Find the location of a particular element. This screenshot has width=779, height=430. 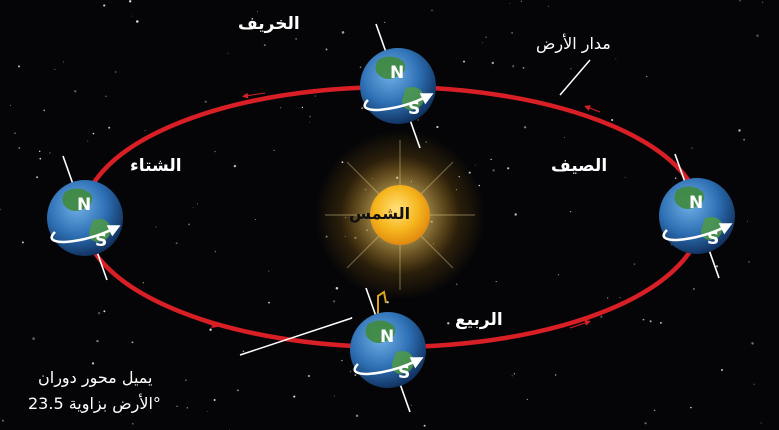

tilt-caption-line2: الأرض بزاوية 23.5° is located at coordinates (94, 403).